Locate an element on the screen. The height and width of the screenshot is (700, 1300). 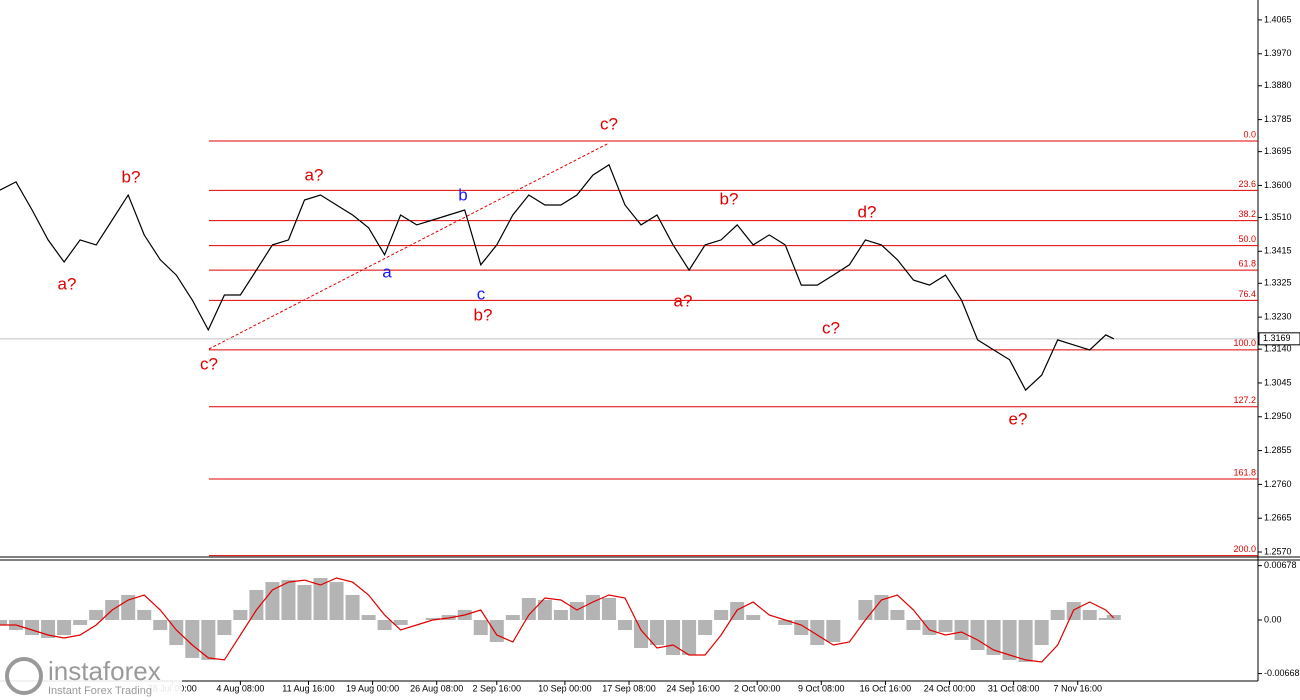
y-tick-label: 1.3695 is located at coordinates (1278, 151).